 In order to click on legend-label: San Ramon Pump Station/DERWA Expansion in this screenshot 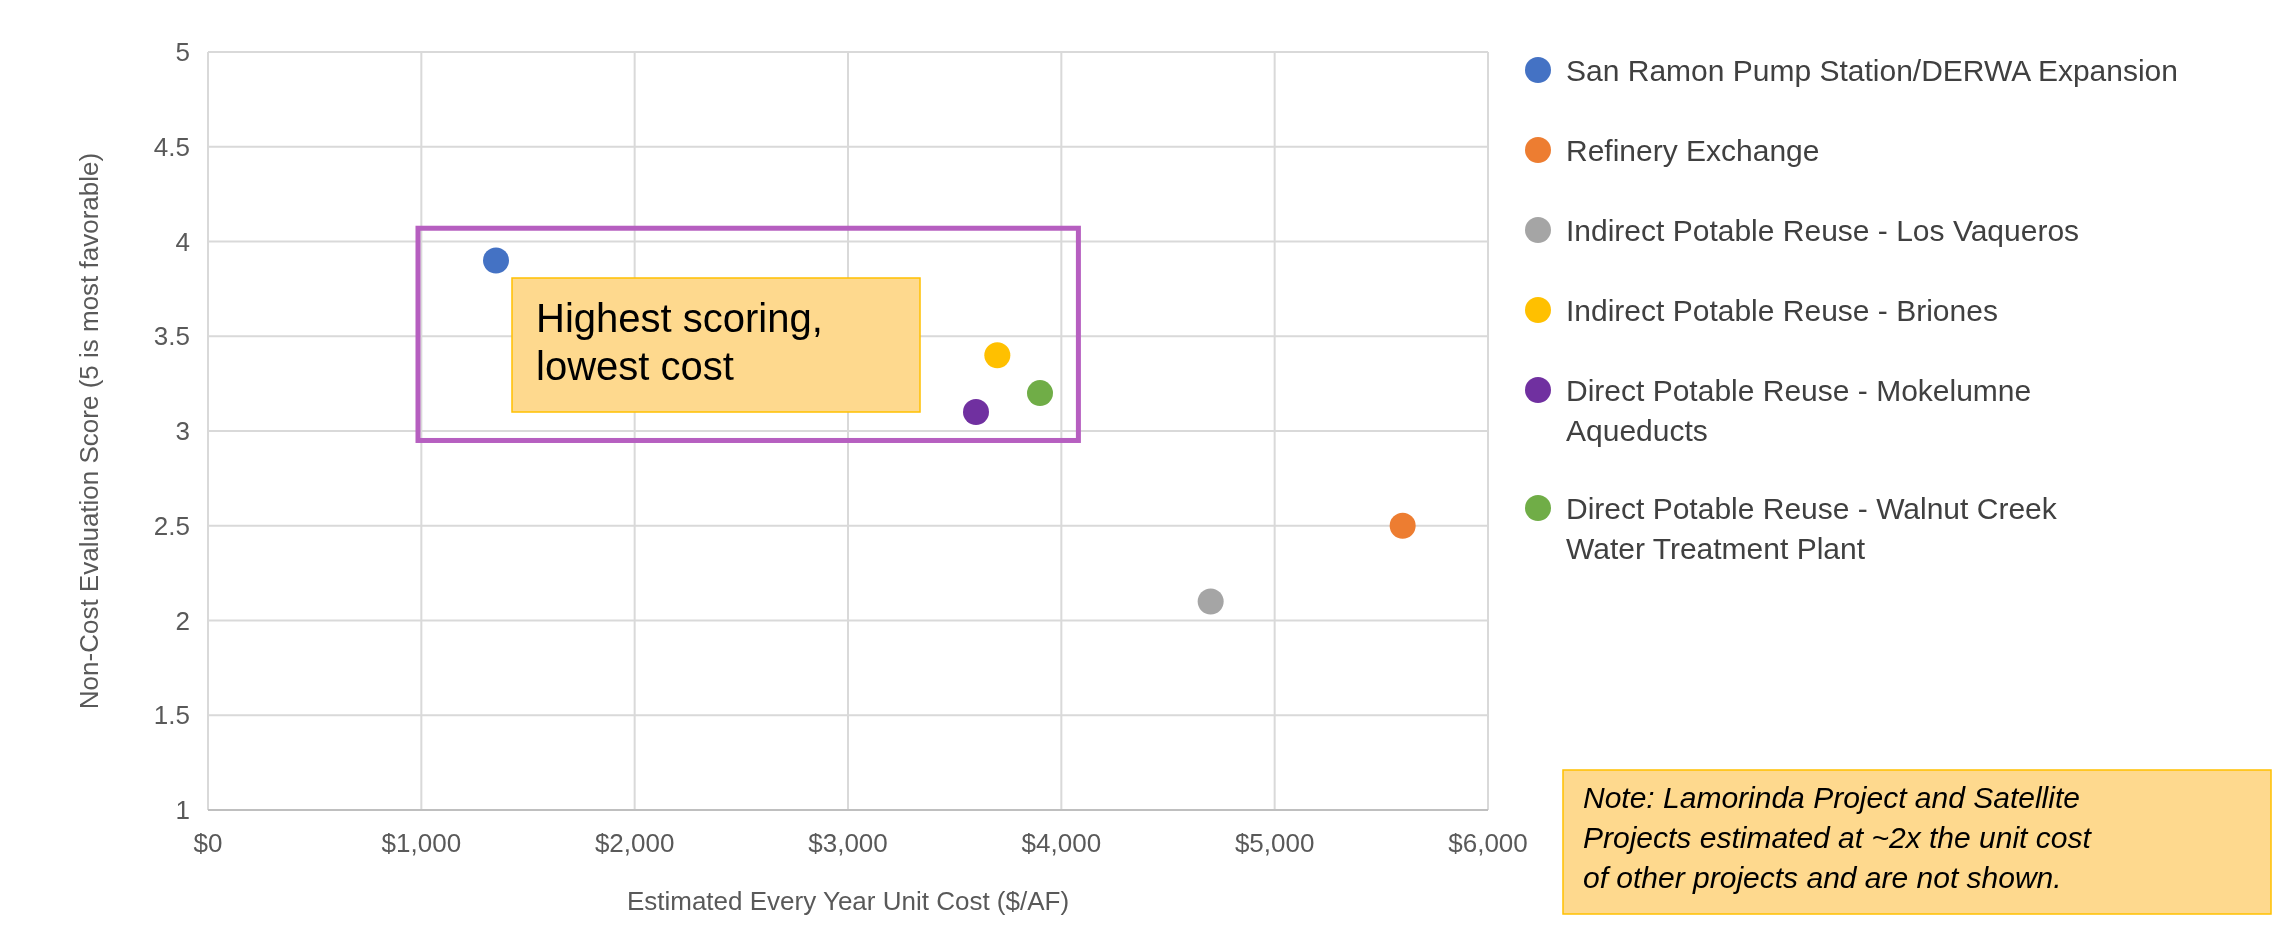, I will do `click(1872, 70)`.